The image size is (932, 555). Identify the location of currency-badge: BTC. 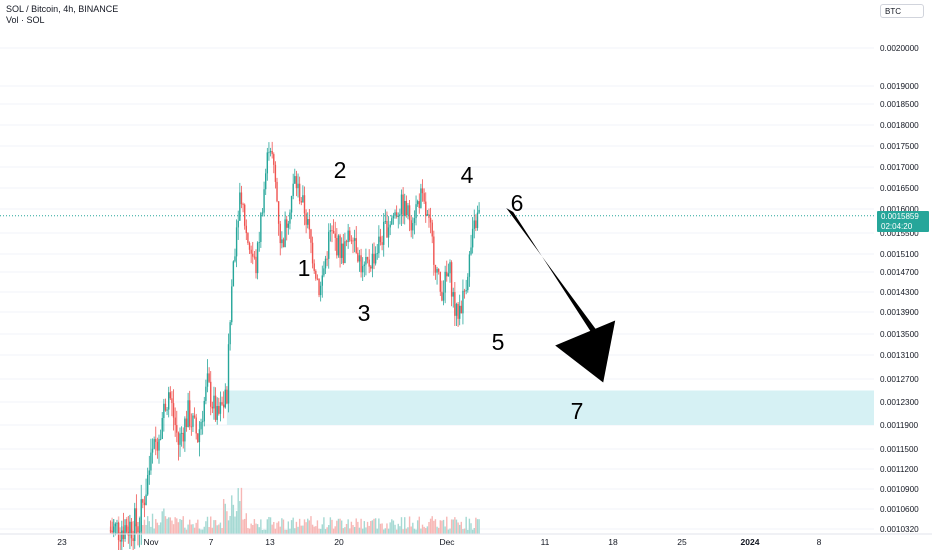
(902, 11).